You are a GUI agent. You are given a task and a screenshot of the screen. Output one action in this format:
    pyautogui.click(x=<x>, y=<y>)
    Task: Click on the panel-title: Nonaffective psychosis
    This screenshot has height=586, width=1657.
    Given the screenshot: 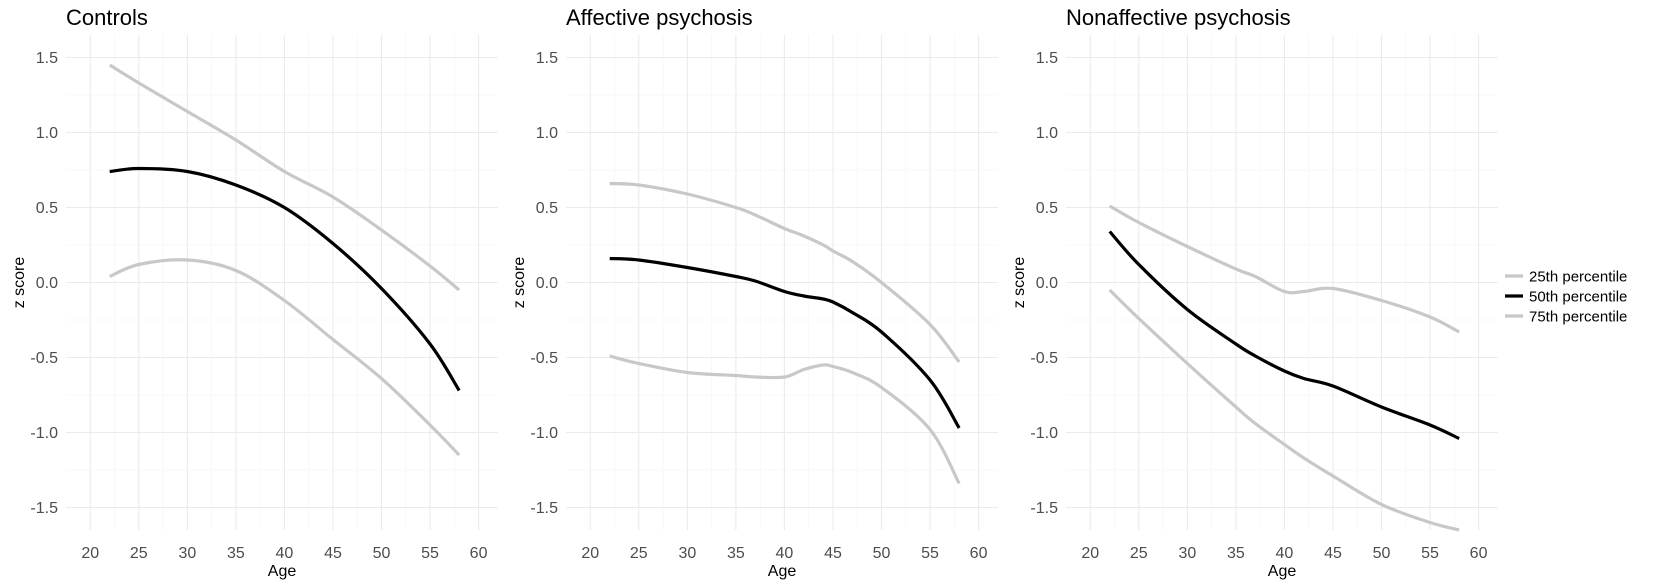 What is the action you would take?
    pyautogui.click(x=1178, y=17)
    